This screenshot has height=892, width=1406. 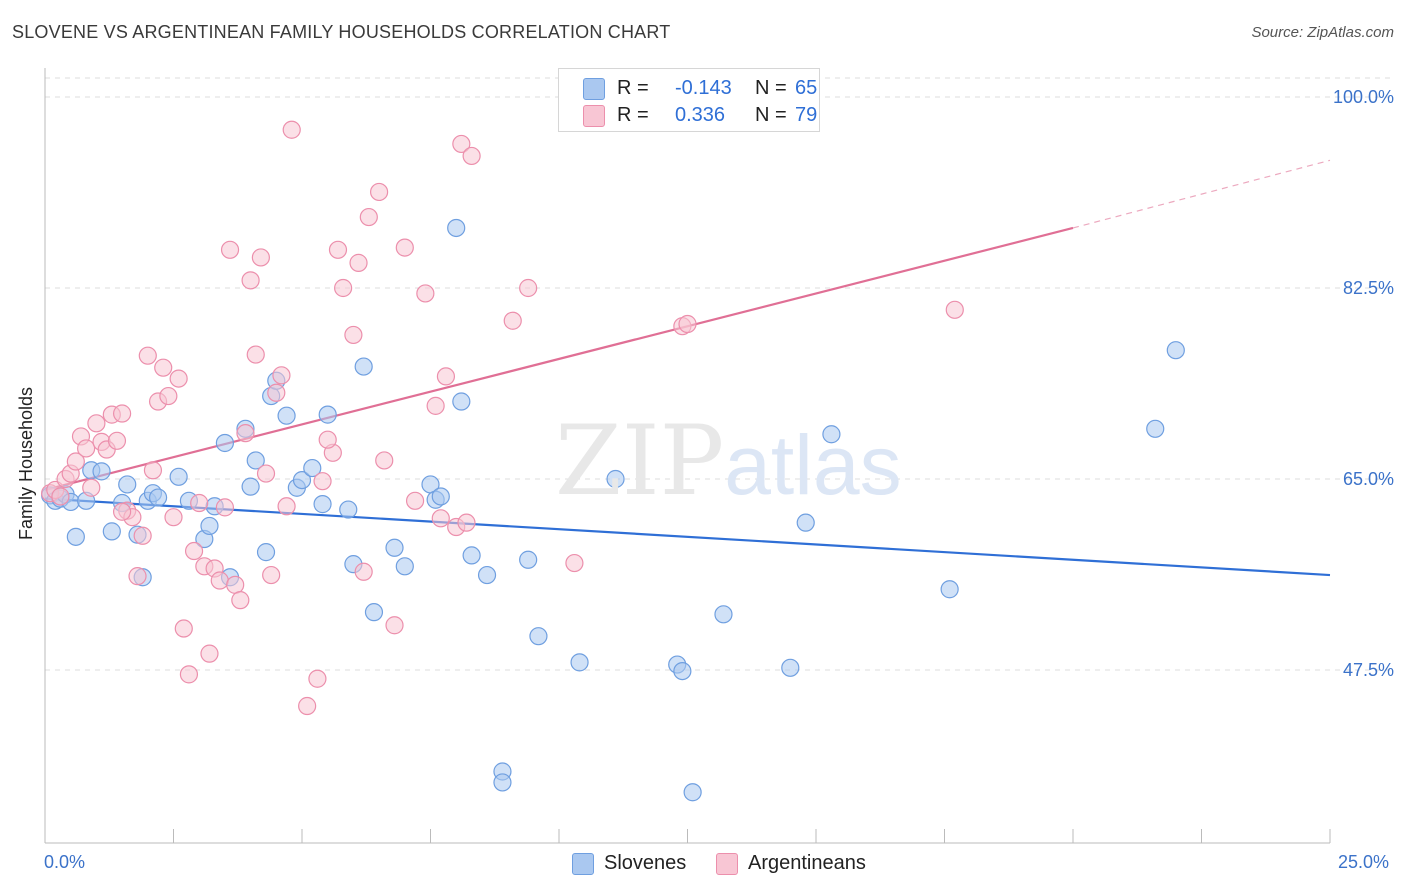 I want to click on correlation-legend: R = -0.143 N = 65 R = 0.336 N = 79, so click(x=689, y=100).